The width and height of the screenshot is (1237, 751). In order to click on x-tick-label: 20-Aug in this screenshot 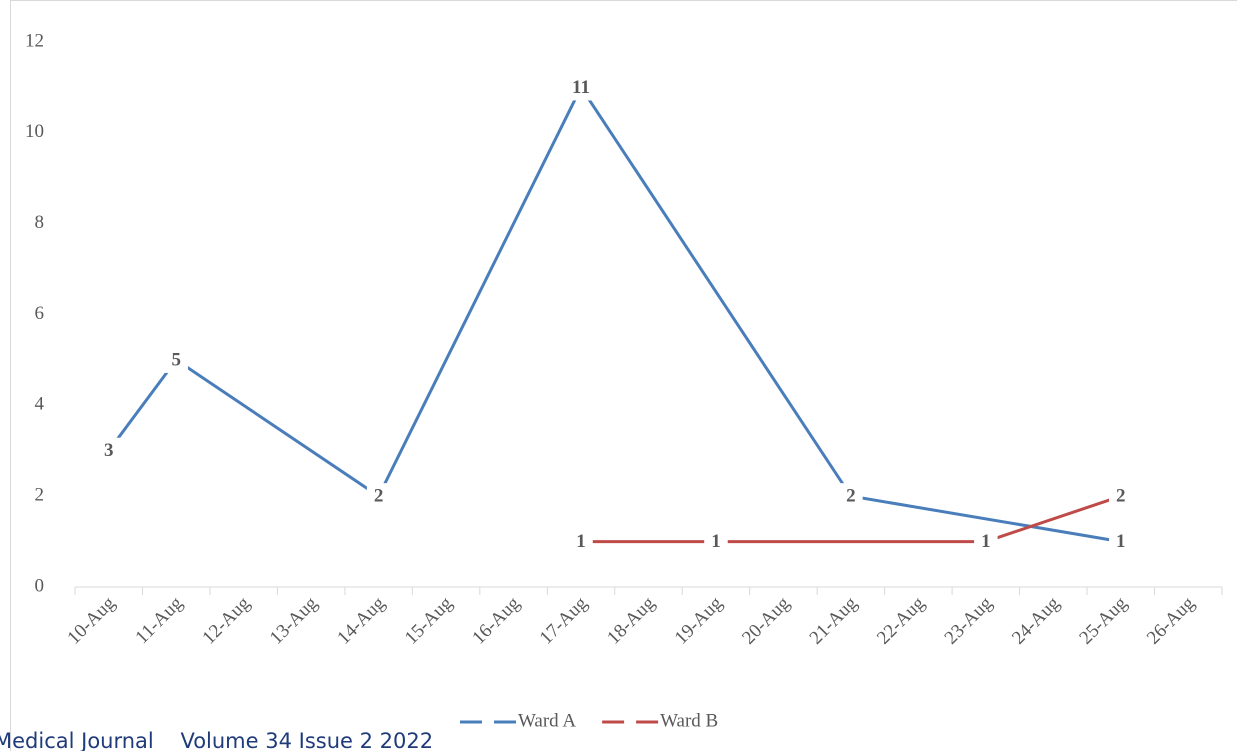, I will do `click(766, 620)`.